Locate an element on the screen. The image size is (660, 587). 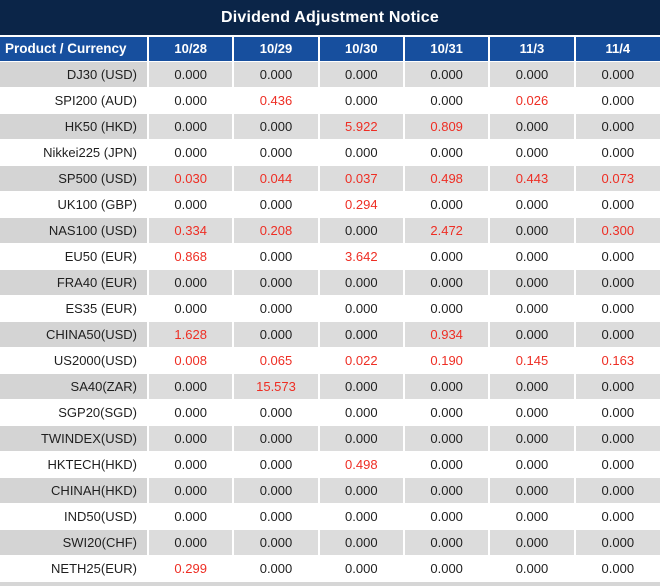
product-row: ES35 (EUR) 0.000 0.000 0.000 0.000 0.000 0.000 is located at coordinates (330, 308).